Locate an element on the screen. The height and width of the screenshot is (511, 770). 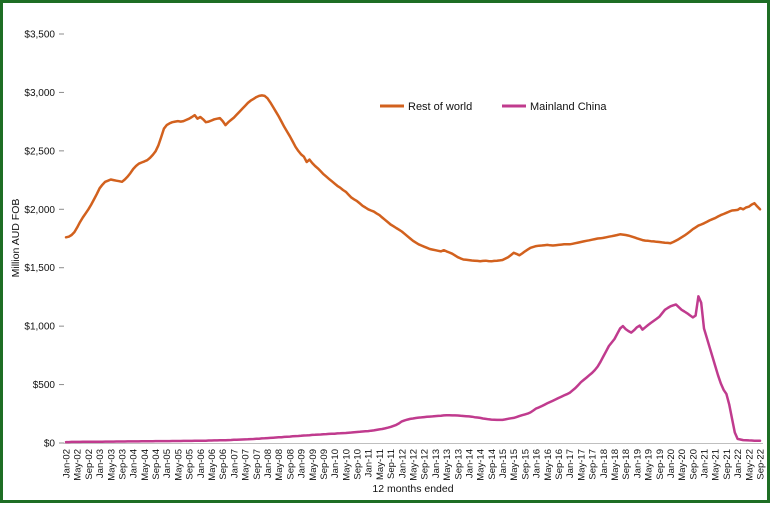
x-tick-label: Sep-21 is located at coordinates (727, 464).